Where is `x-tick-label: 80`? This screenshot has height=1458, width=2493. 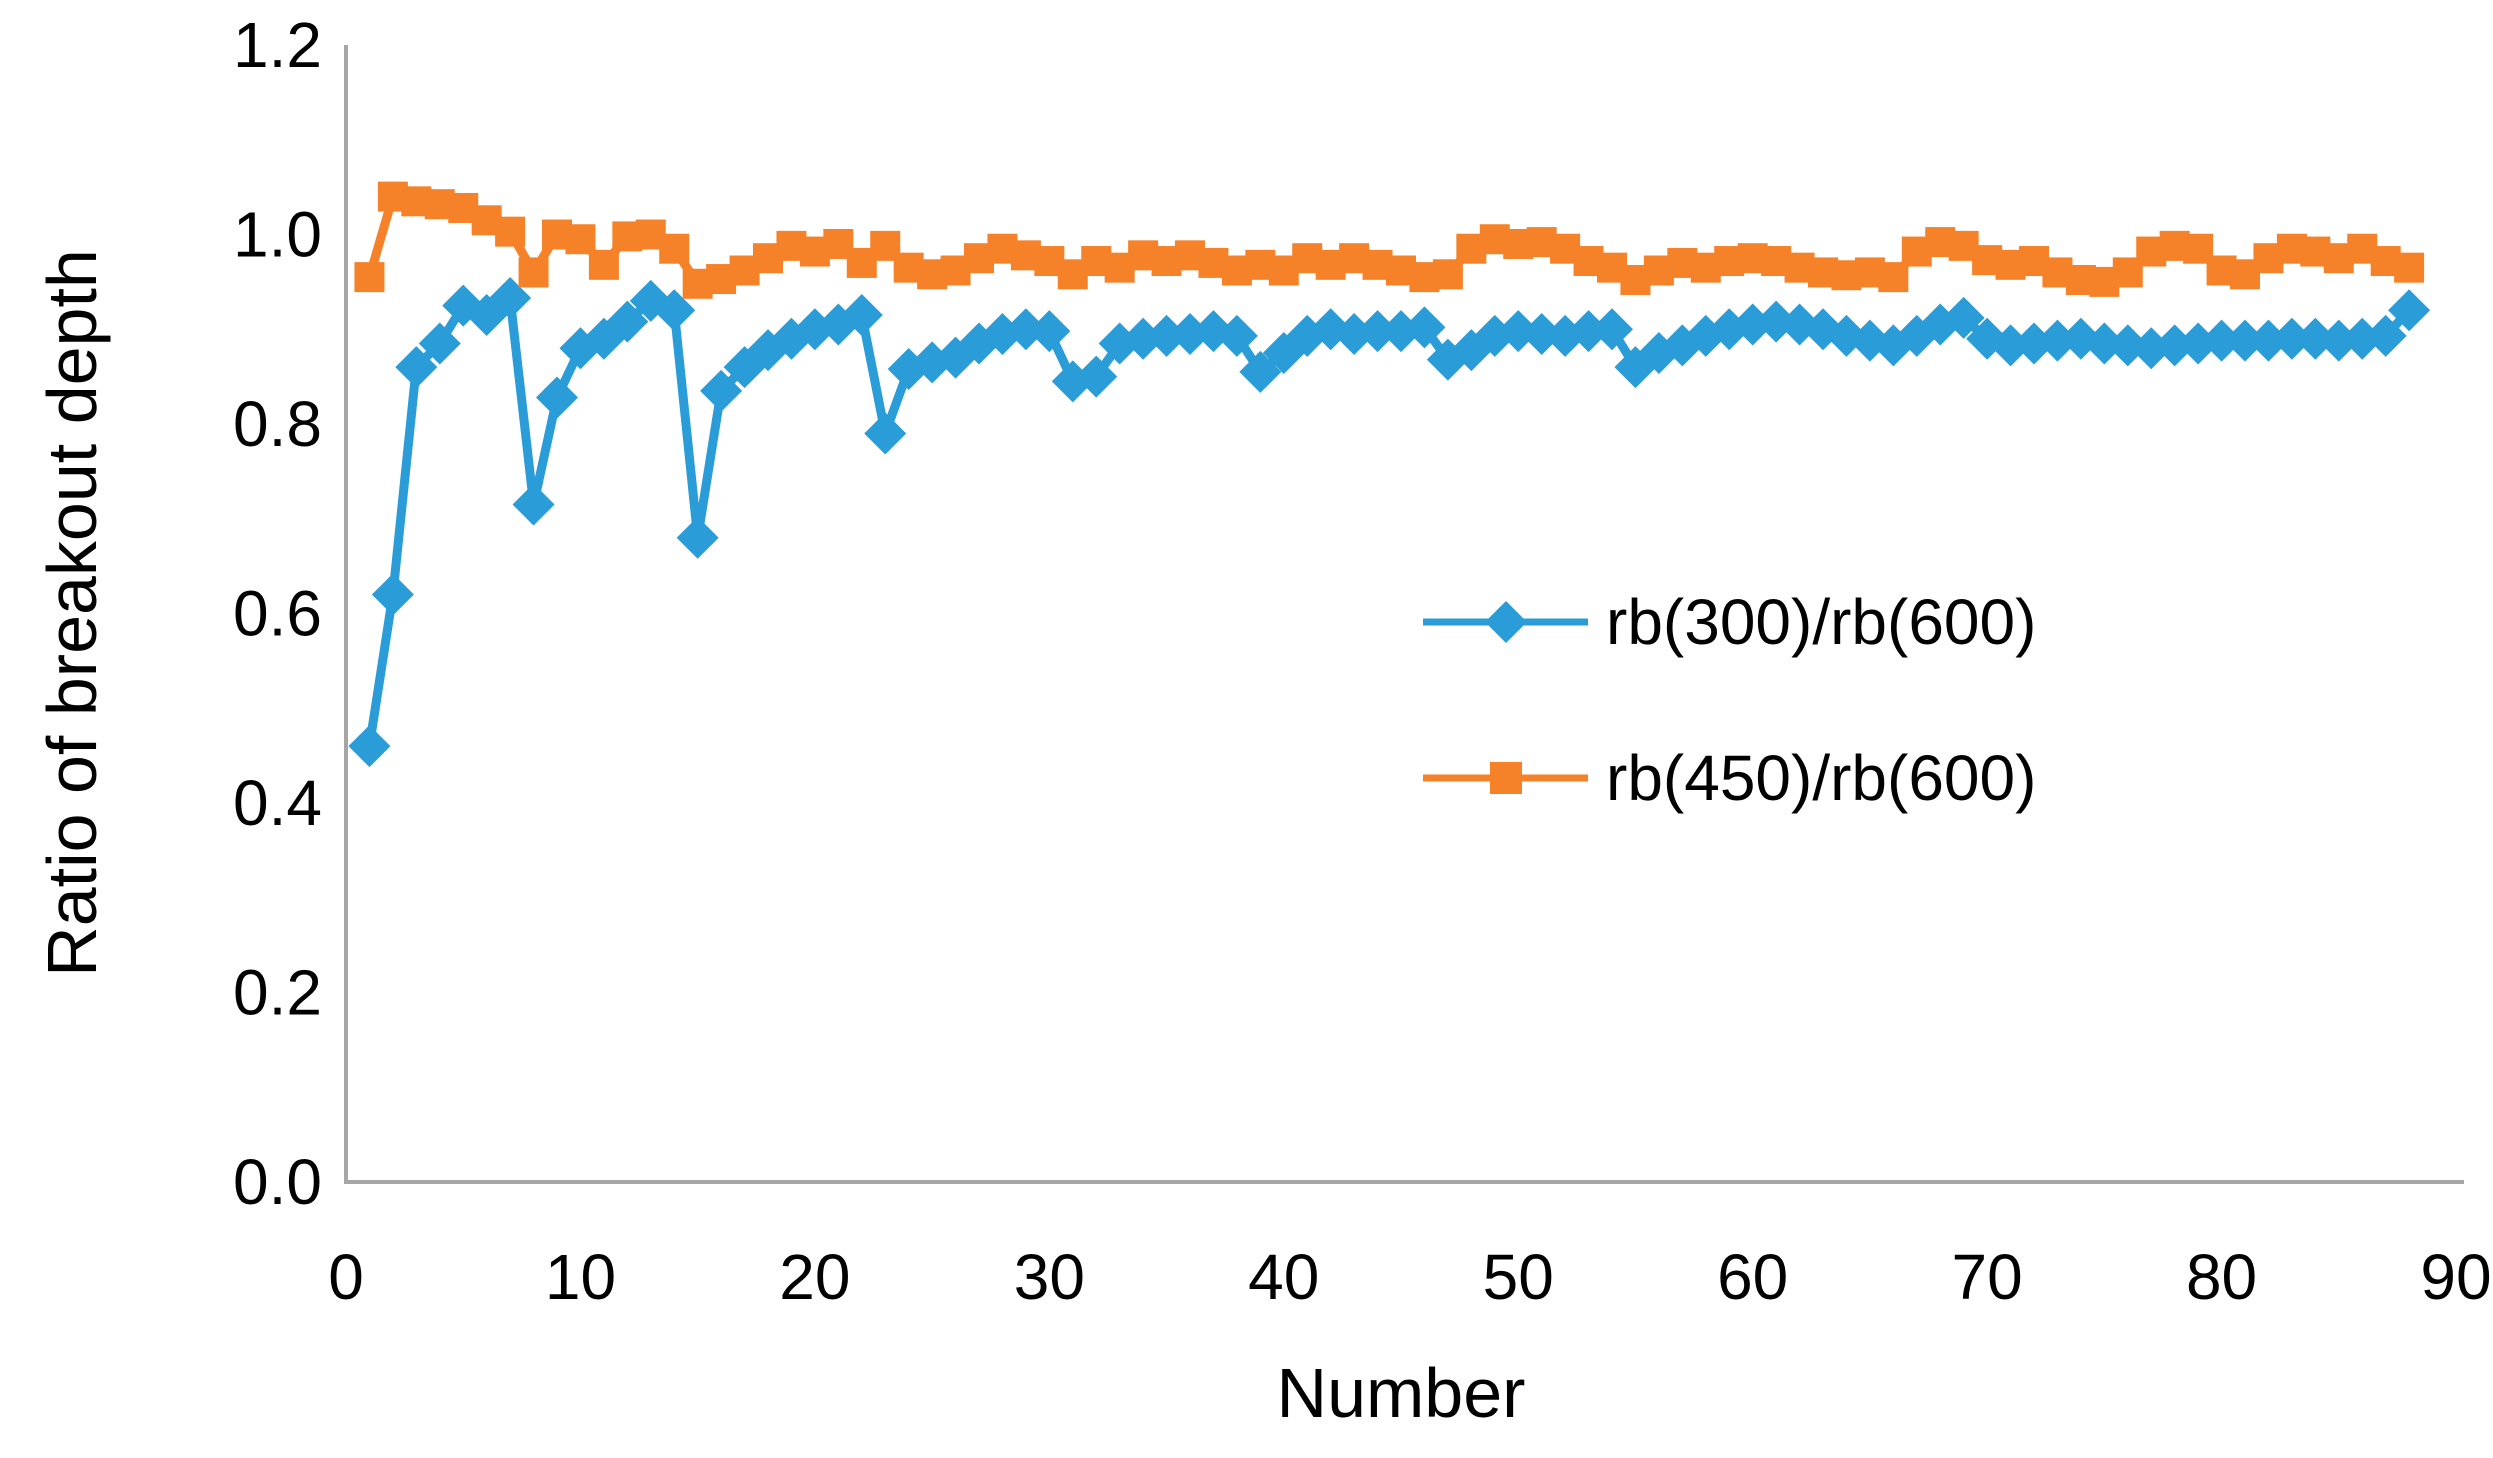 x-tick-label: 80 is located at coordinates (2221, 1277).